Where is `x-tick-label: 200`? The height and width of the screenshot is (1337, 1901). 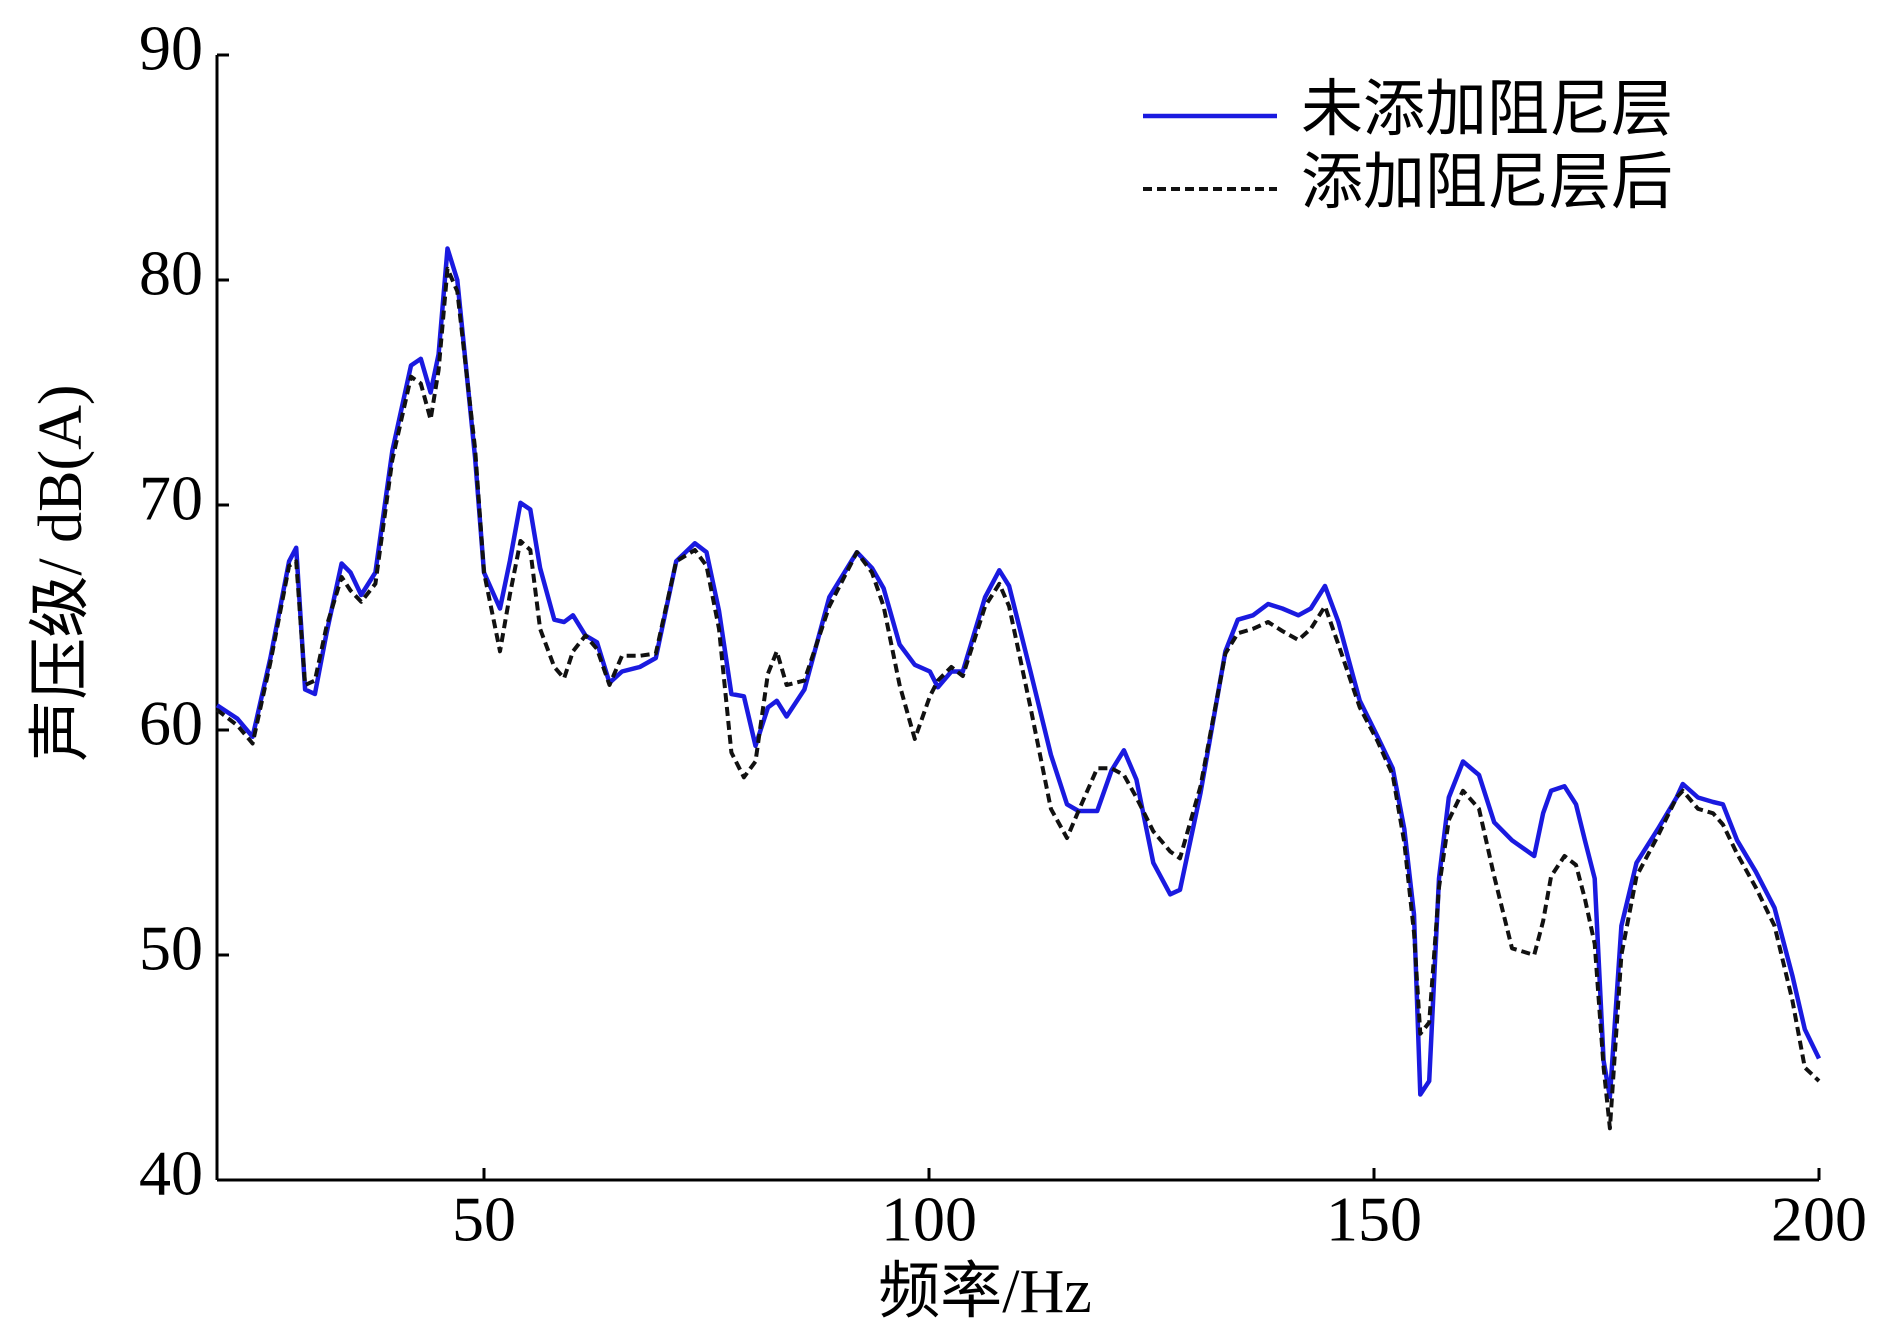 x-tick-label: 200 is located at coordinates (1819, 1219).